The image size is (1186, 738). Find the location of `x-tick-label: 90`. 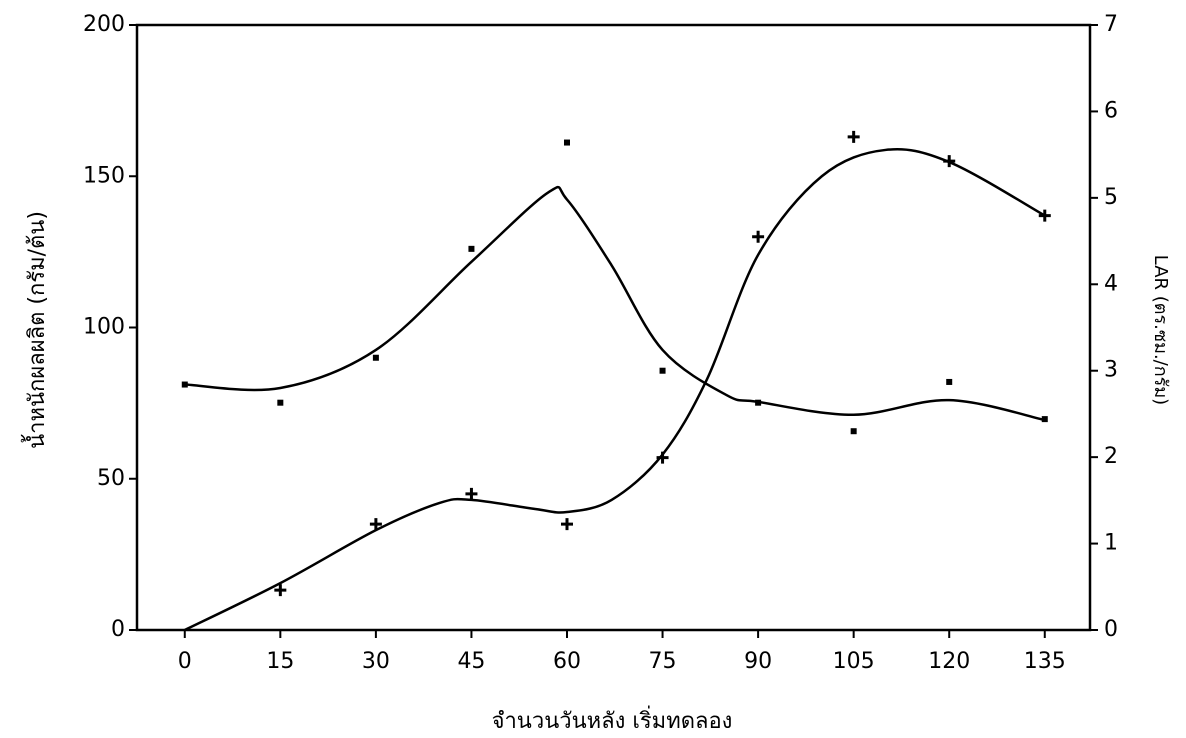

x-tick-label: 90 is located at coordinates (758, 661).